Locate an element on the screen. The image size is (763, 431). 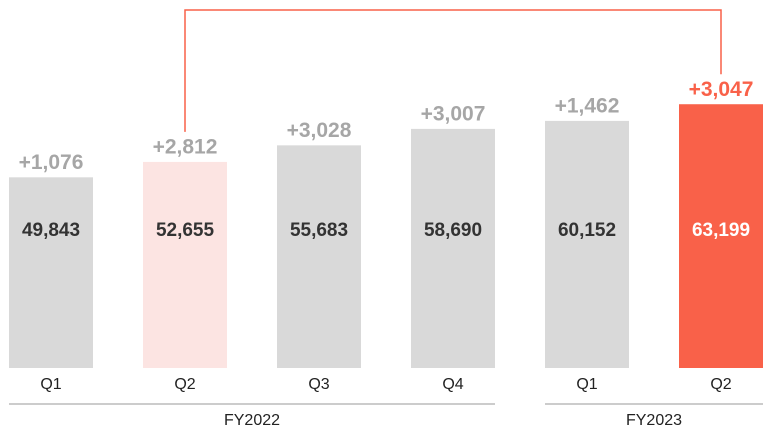
x-tick-label: Q4 is located at coordinates (452, 384).